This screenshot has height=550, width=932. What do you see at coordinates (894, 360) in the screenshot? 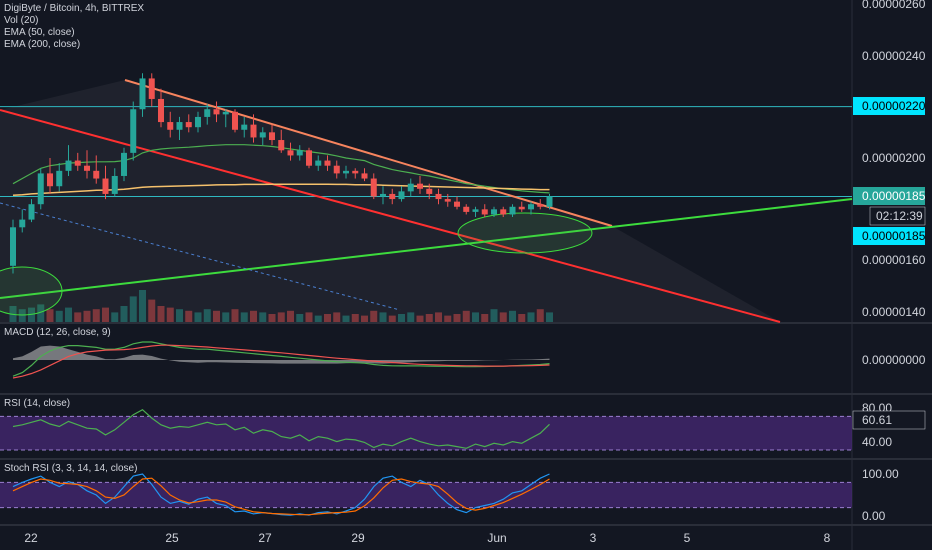
I see `macd-tick-label: 0.00000000` at bounding box center [894, 360].